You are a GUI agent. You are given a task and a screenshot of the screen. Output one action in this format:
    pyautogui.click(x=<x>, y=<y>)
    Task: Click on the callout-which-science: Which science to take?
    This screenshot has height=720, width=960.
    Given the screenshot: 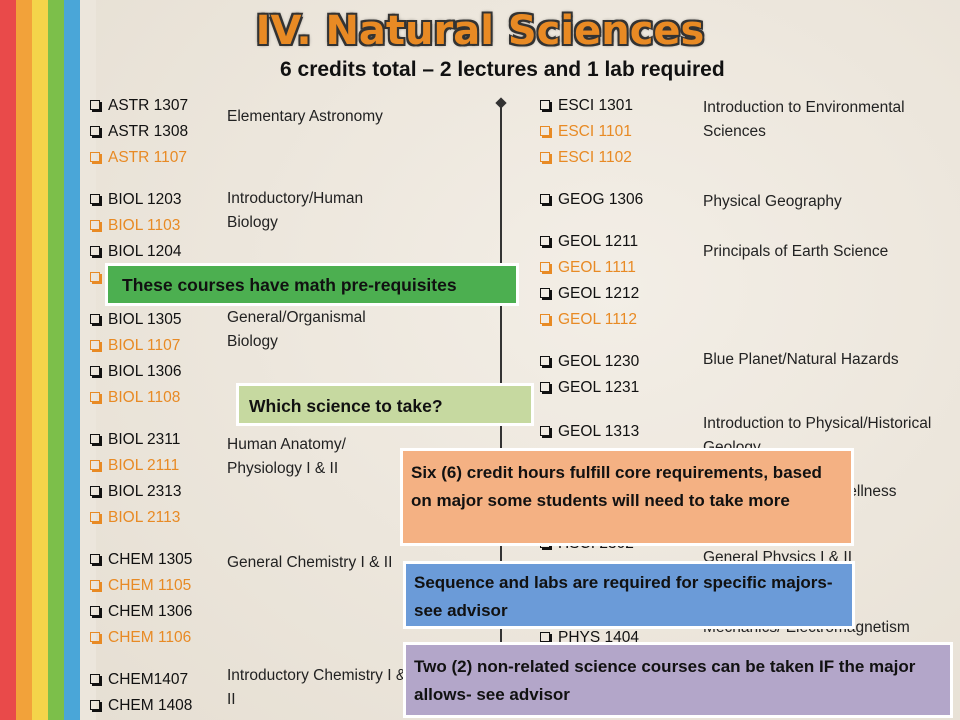 What is the action you would take?
    pyautogui.click(x=385, y=404)
    